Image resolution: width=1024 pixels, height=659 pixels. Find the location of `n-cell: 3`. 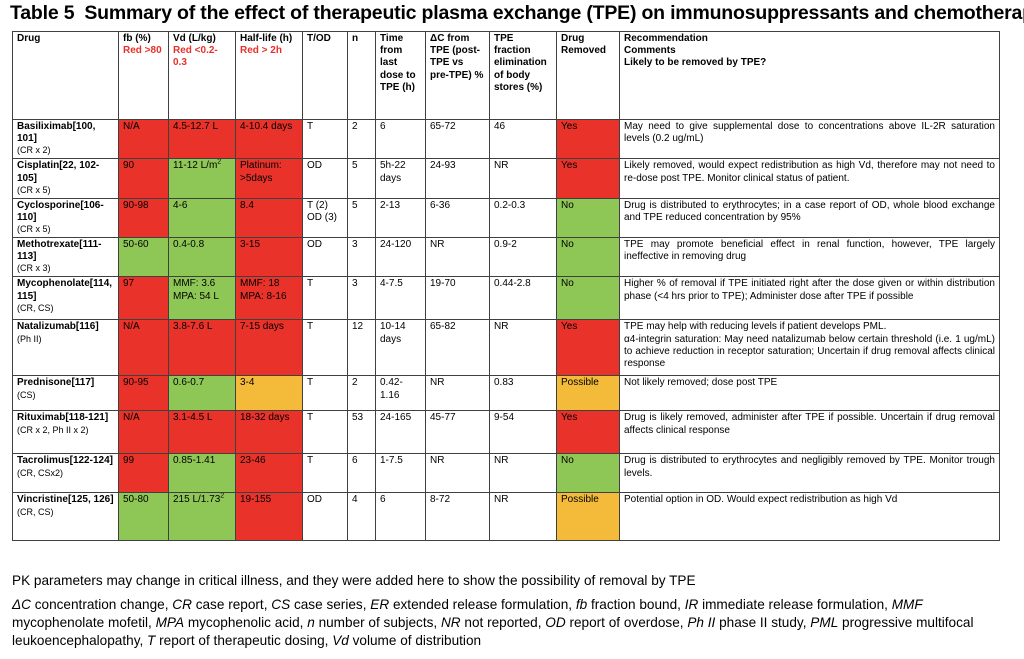

n-cell: 3 is located at coordinates (361, 298).